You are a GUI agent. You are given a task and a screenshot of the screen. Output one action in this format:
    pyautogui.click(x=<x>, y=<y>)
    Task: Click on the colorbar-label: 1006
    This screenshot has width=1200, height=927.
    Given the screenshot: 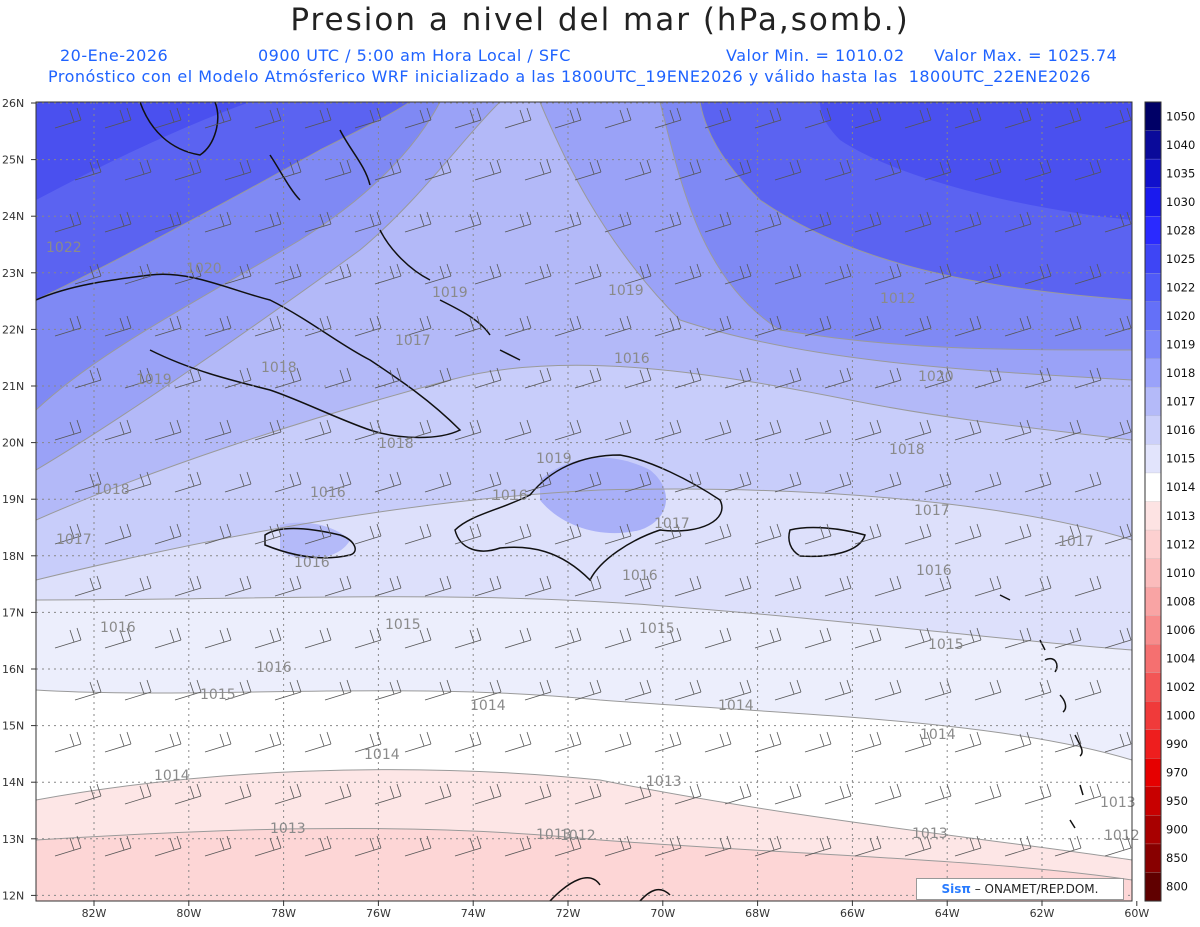 What is the action you would take?
    pyautogui.click(x=1180, y=630)
    